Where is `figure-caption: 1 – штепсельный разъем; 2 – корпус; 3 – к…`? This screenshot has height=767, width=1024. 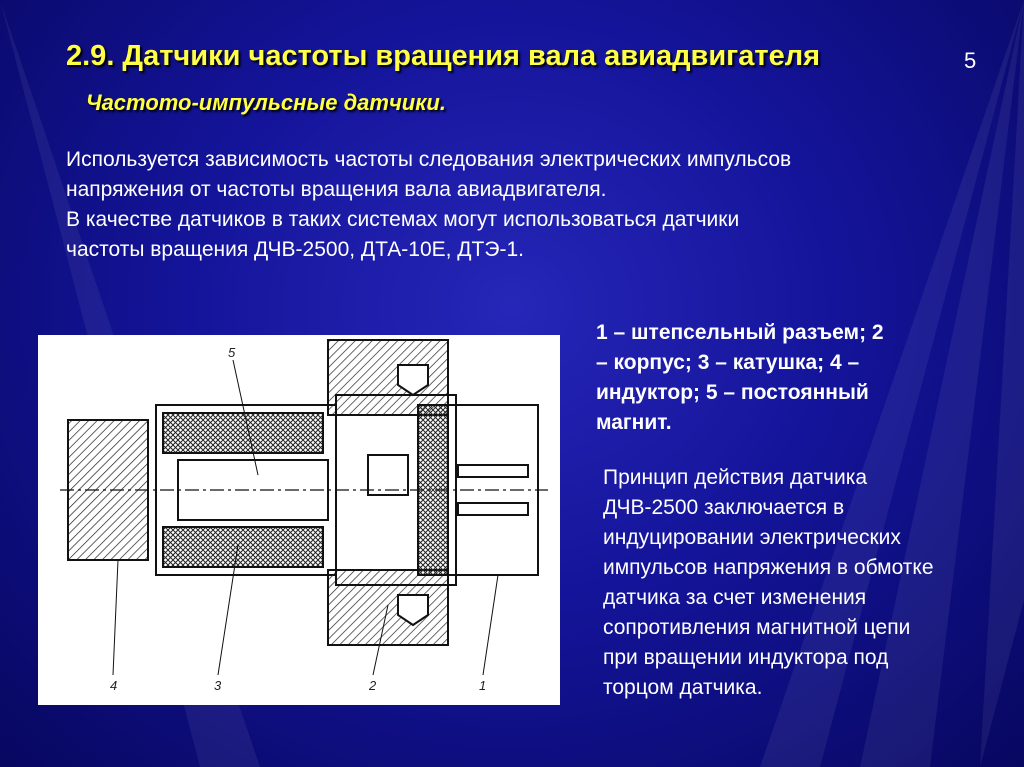
figure-caption: 1 – штепсельный разъем; 2 – корпус; 3 – к… is located at coordinates (740, 378).